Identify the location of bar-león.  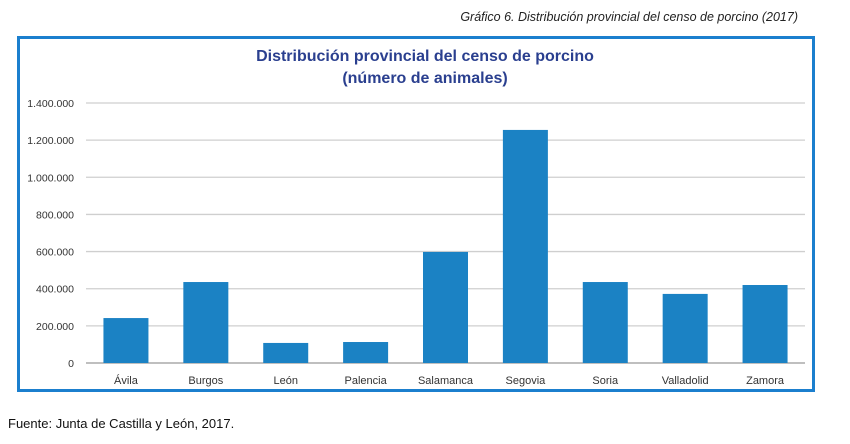
(286, 352).